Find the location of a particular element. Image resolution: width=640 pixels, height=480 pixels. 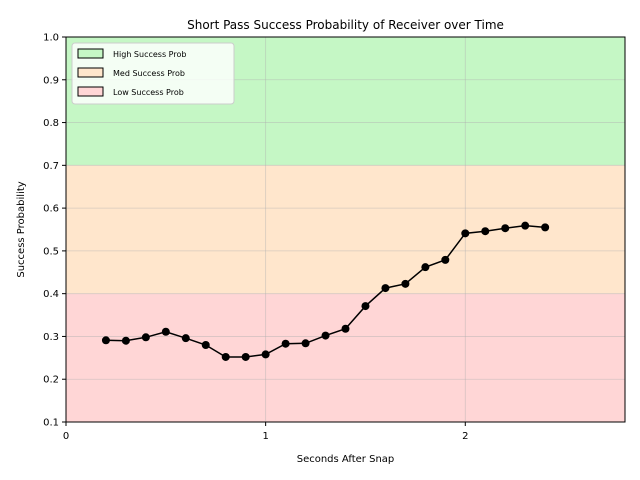

y-tick-label: 0.1 is located at coordinates (51, 423).